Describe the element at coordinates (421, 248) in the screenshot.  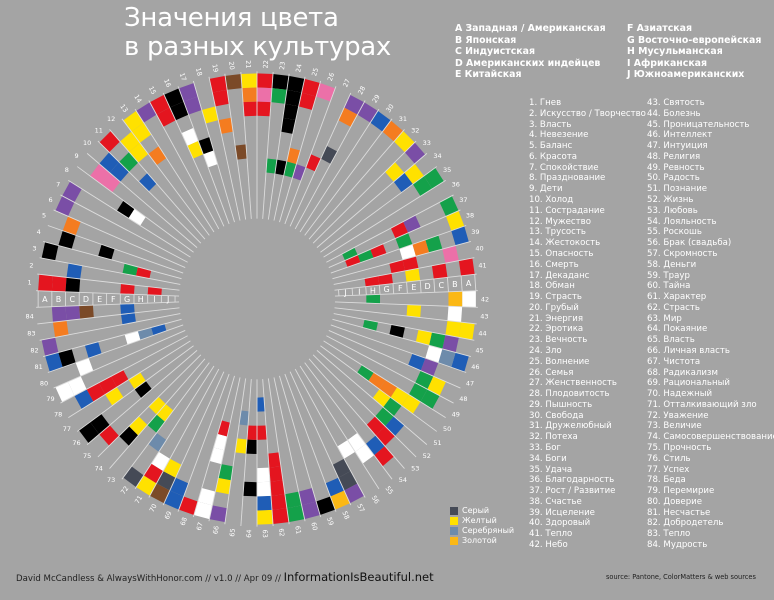
I see `cell-item-39-D` at that location.